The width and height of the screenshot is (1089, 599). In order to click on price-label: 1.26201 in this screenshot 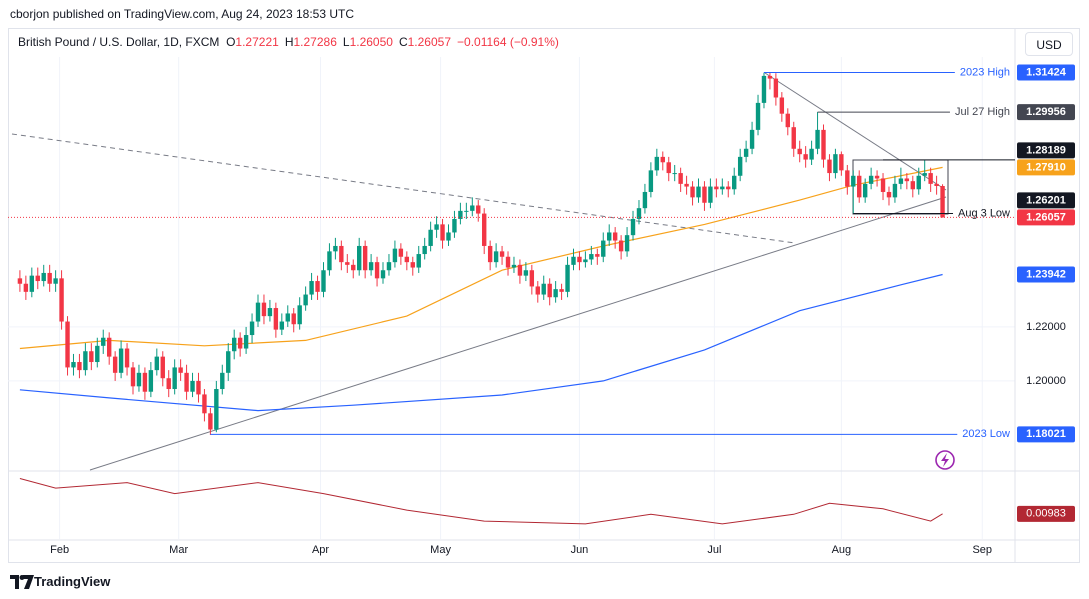, I will do `click(1046, 200)`.